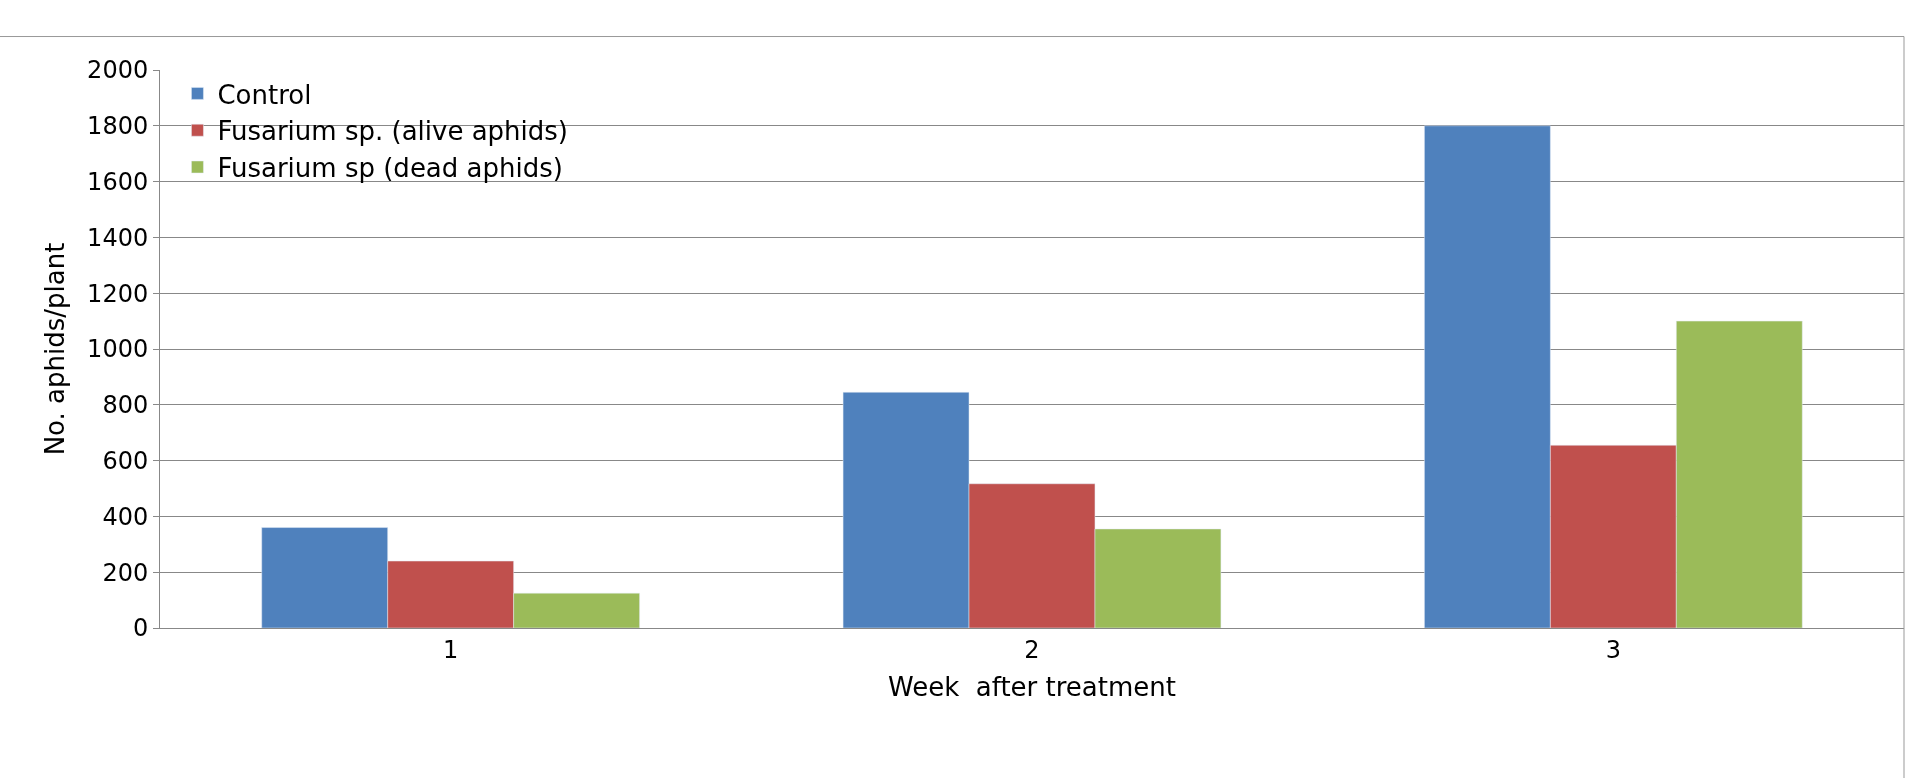  Describe the element at coordinates (125, 461) in the screenshot. I see `y-tick-label: 600` at that location.